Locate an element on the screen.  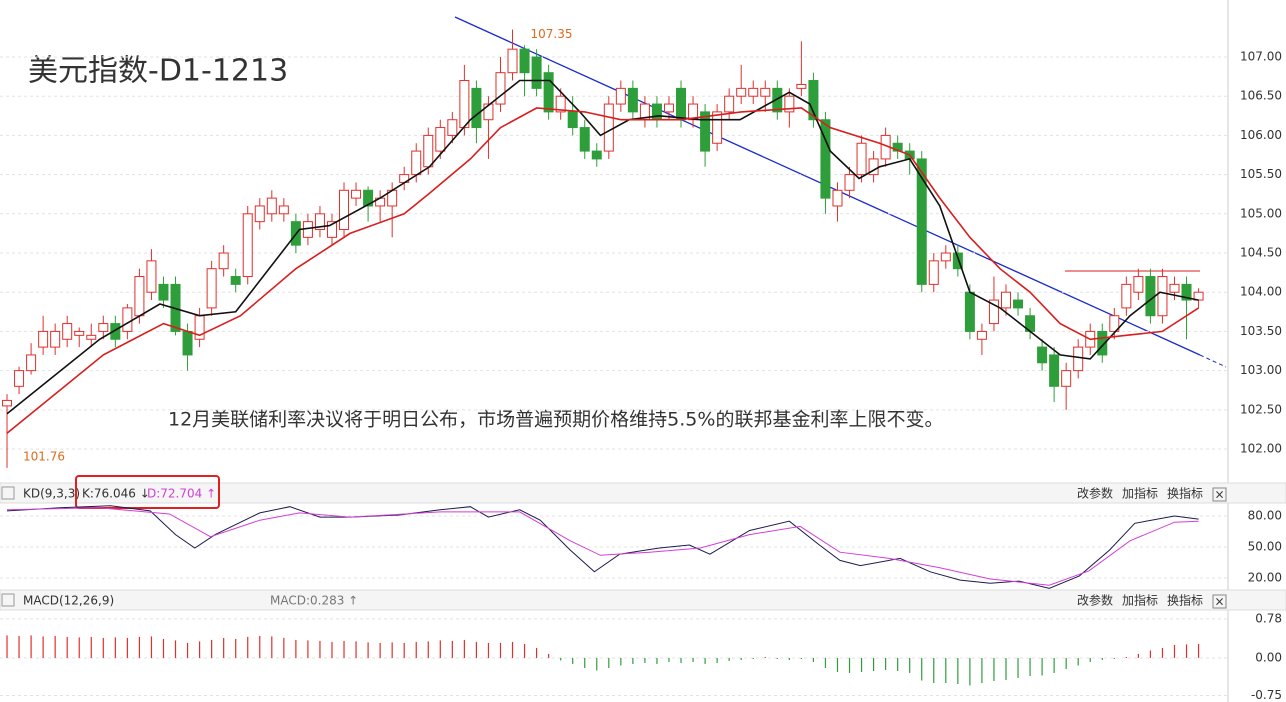
macd-header-text: MACD(12,26,9) MACD:0.283 ↑ 改参数 加指标 换指标 × is located at coordinates (614, 601).